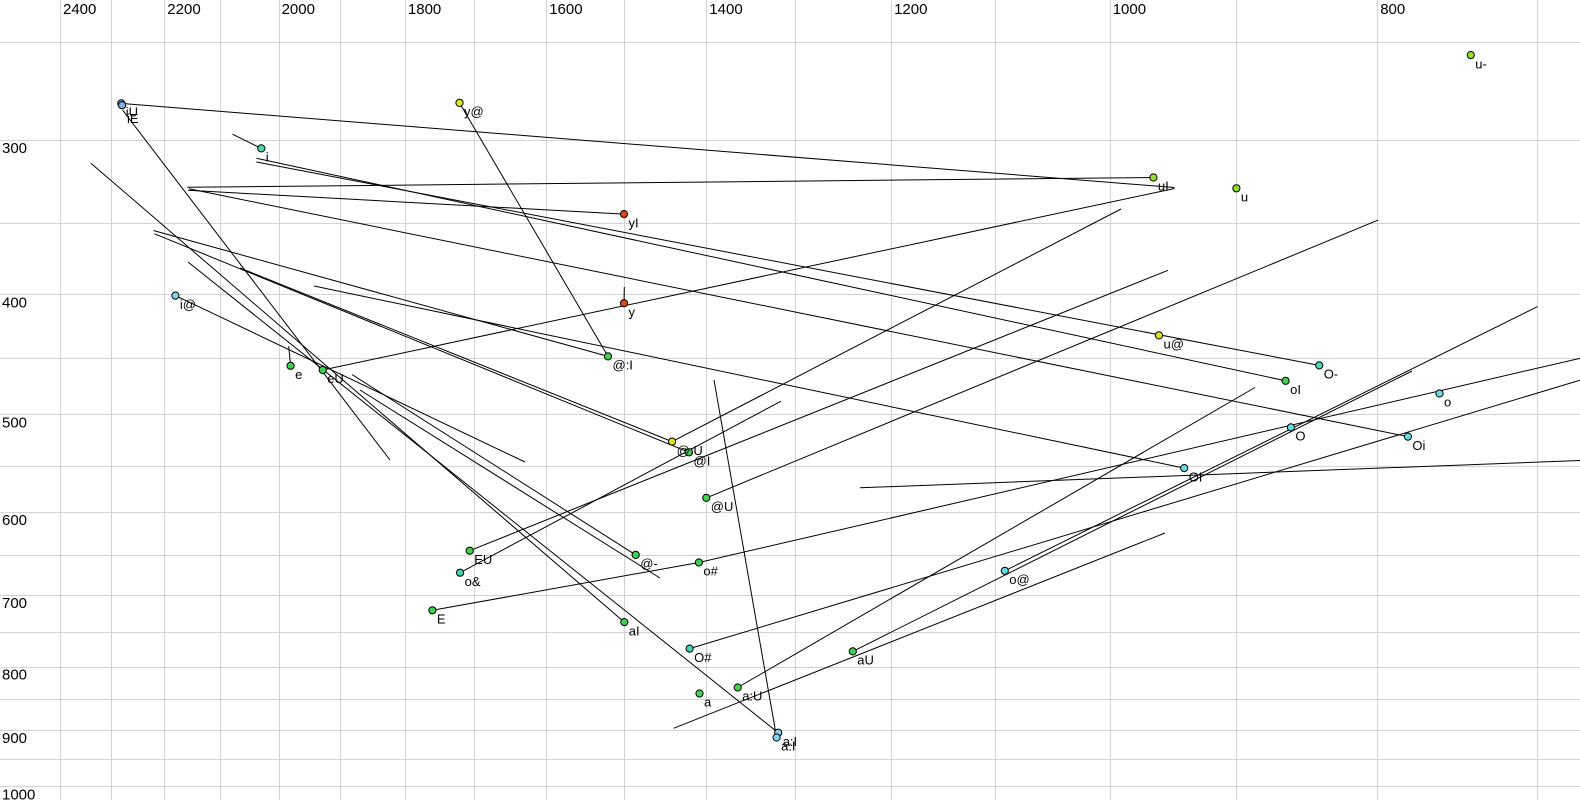 This screenshot has width=1580, height=805. Describe the element at coordinates (565, 9) in the screenshot. I see `svg-text: 1600` at that location.